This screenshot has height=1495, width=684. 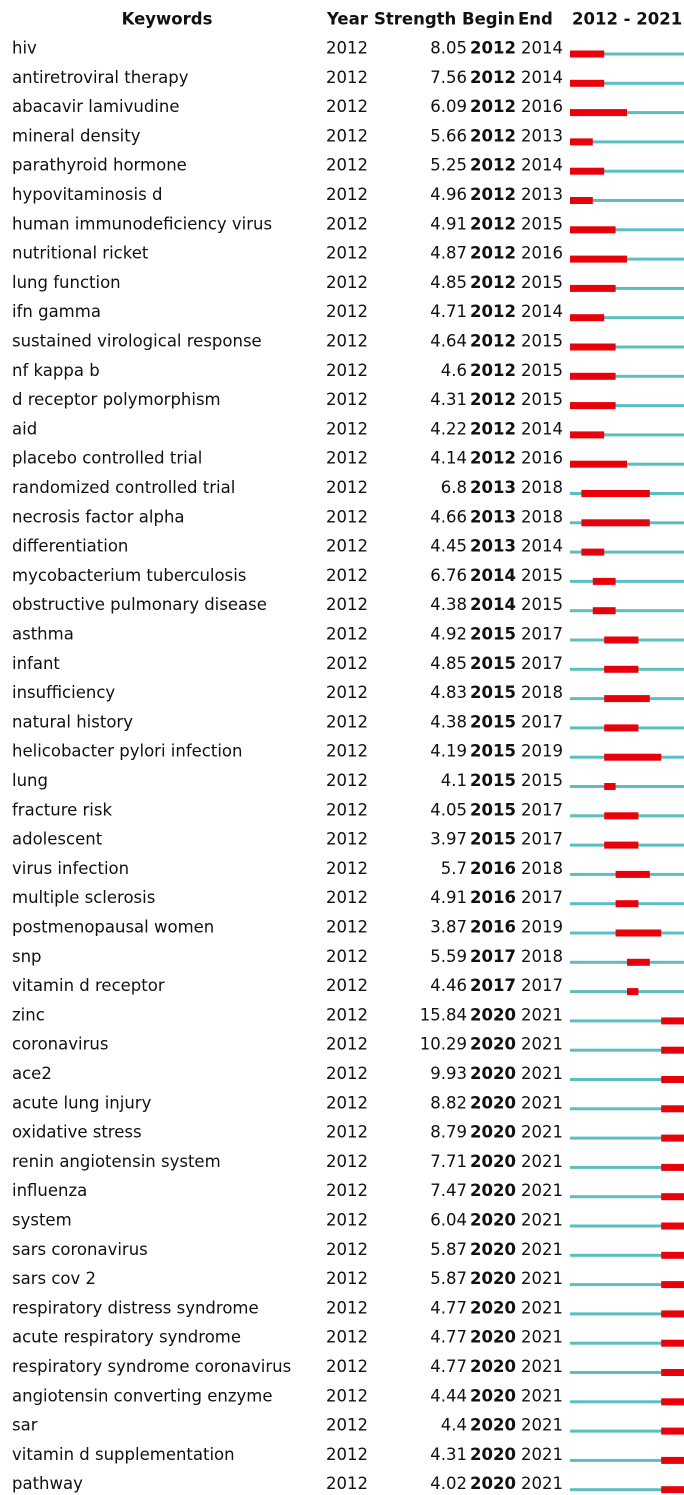 I want to click on keyword: sustained virological response, so click(x=137, y=341).